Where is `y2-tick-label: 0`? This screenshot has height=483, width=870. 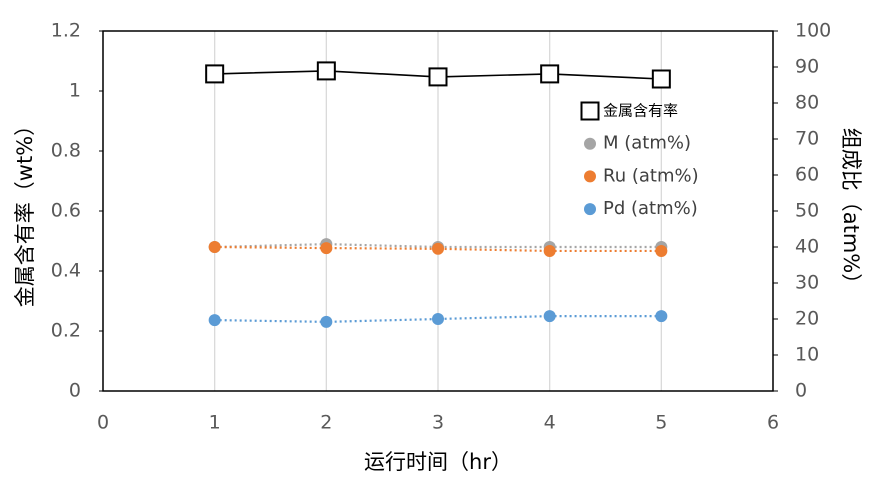
y2-tick-label: 0 is located at coordinates (801, 391).